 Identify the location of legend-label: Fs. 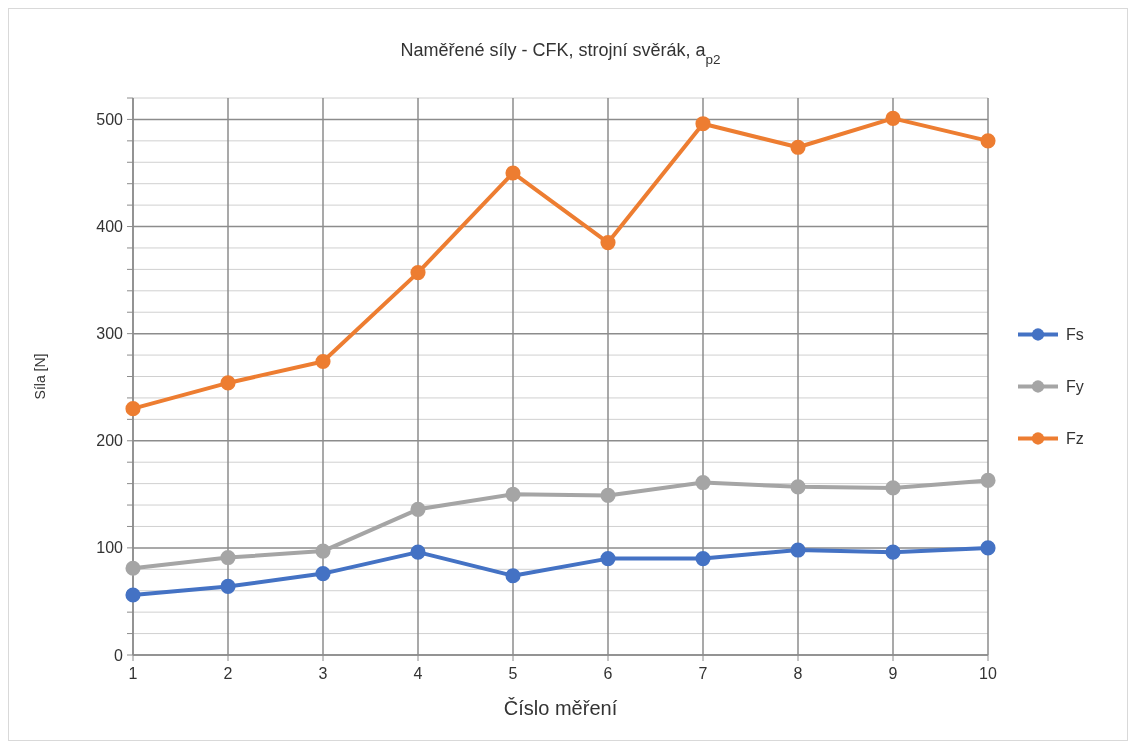
(1075, 335).